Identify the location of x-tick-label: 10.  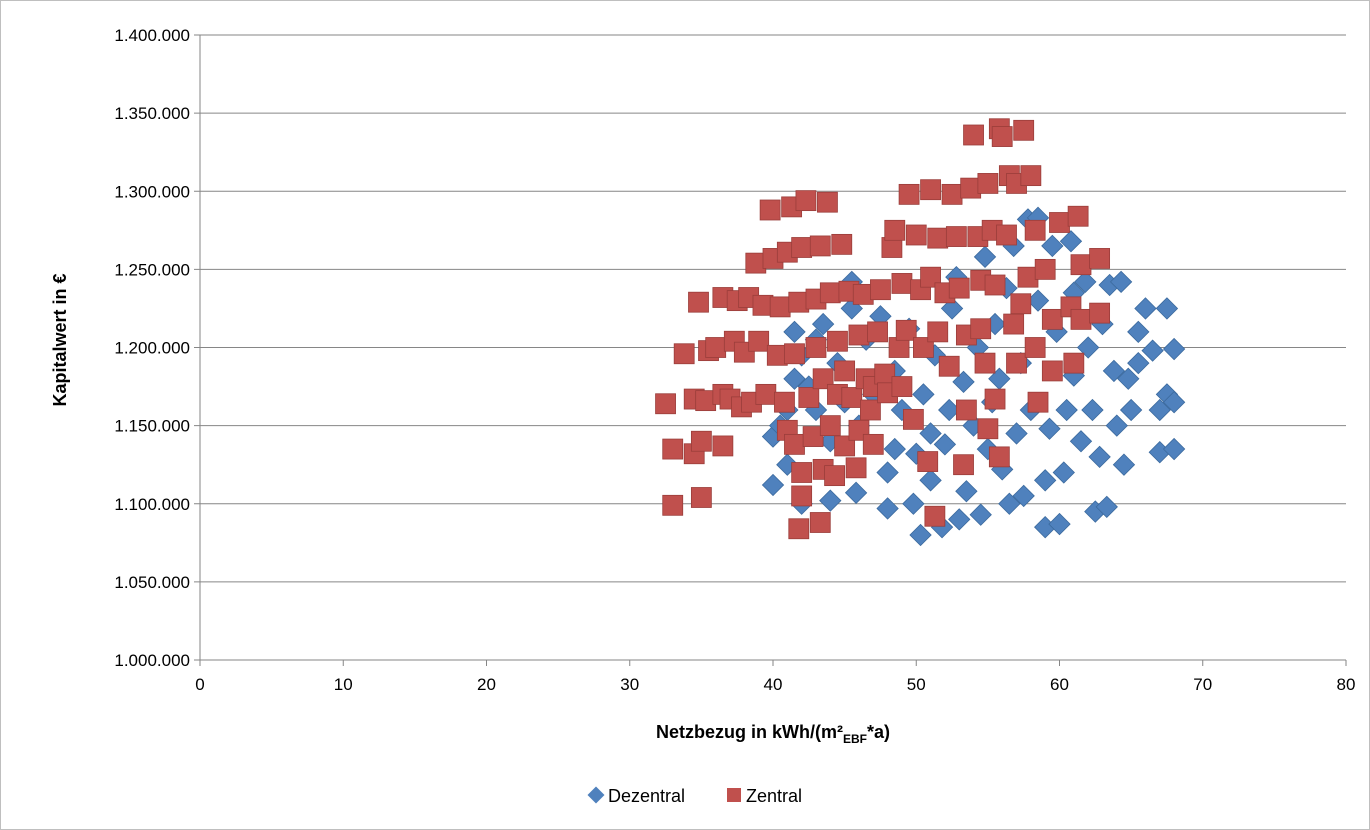
(343, 684).